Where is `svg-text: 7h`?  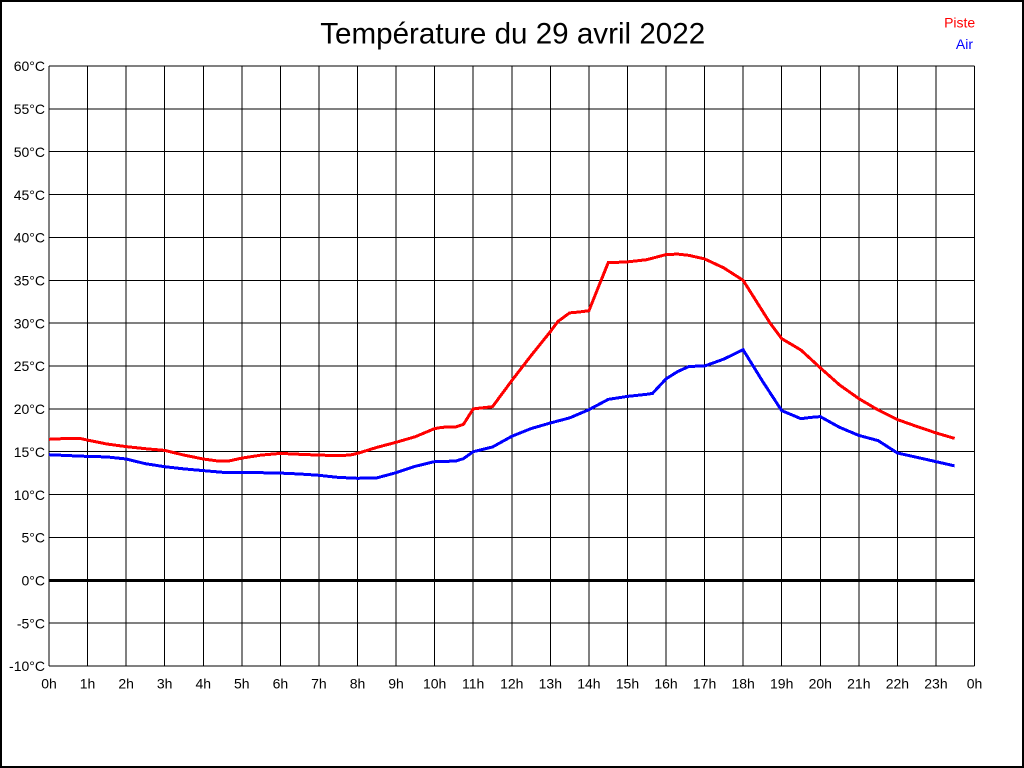
svg-text: 7h is located at coordinates (319, 684).